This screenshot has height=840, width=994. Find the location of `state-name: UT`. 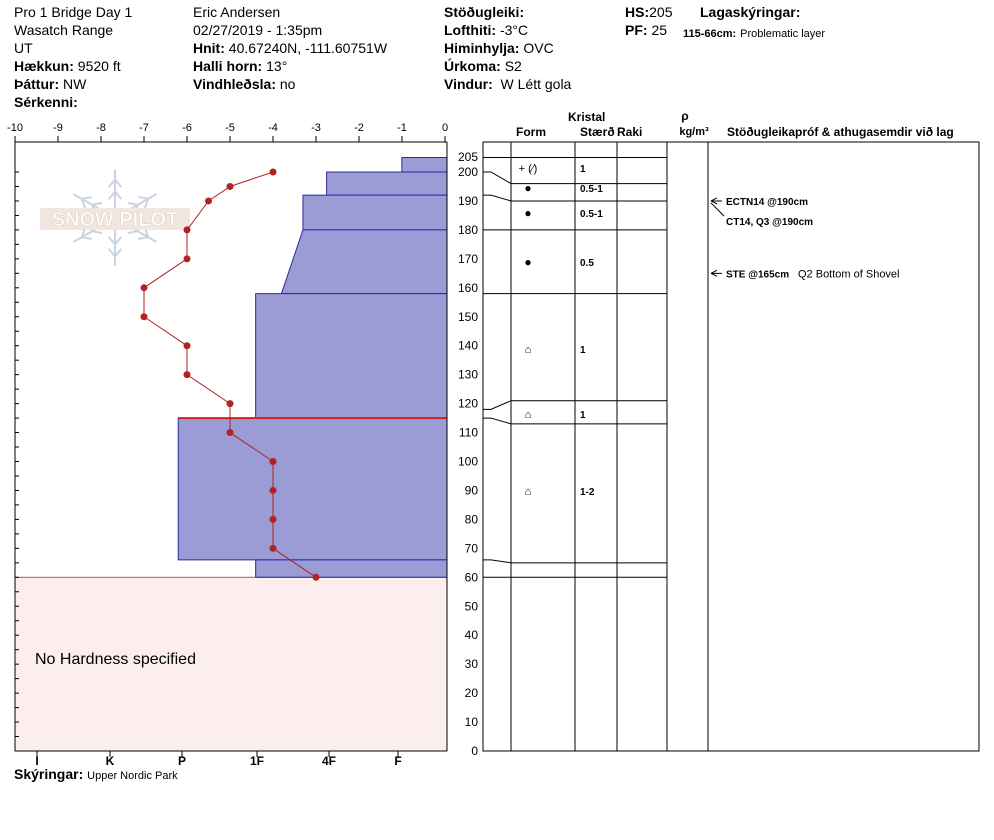

state-name: UT is located at coordinates (23, 48).